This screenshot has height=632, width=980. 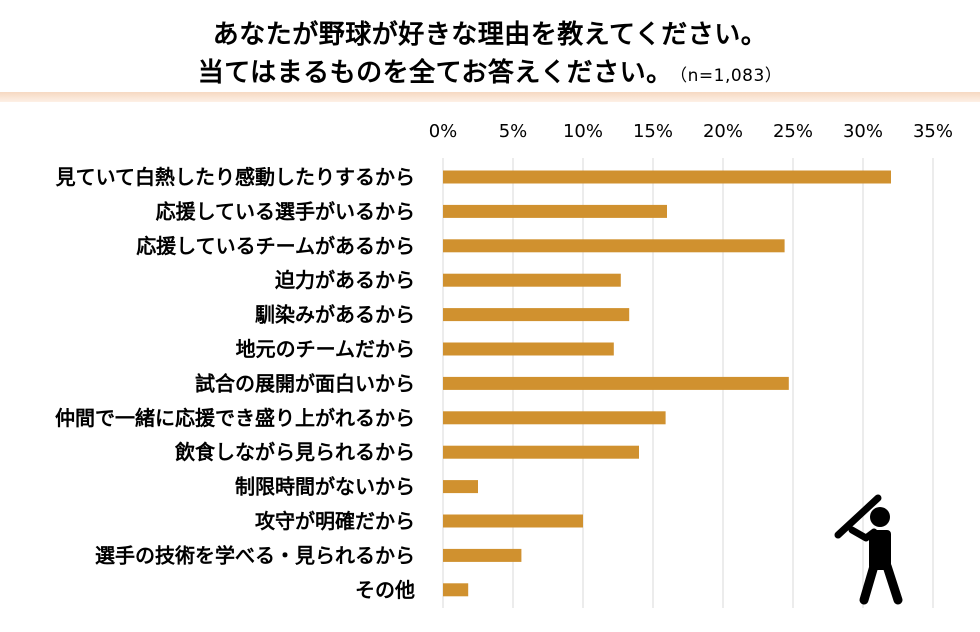 What do you see at coordinates (863, 131) in the screenshot?
I see `x-tick-label: 30%` at bounding box center [863, 131].